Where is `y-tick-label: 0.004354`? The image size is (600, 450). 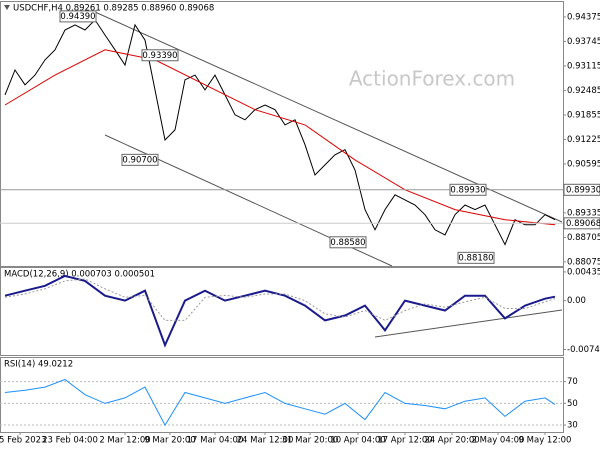
y-tick-label: 0.004354 is located at coordinates (583, 272).